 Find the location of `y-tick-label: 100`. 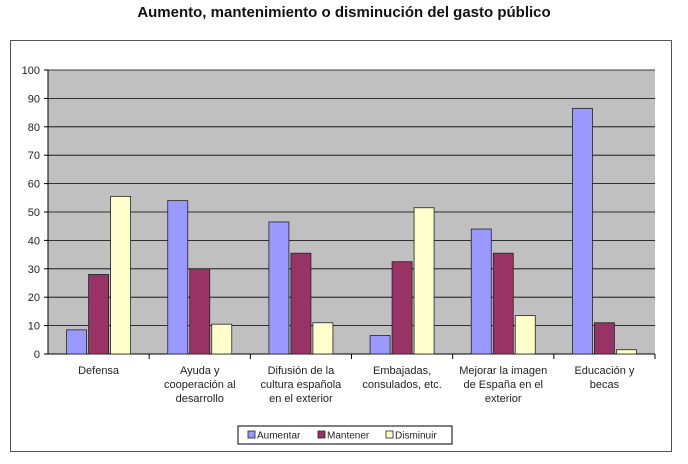

y-tick-label: 100 is located at coordinates (31, 71).